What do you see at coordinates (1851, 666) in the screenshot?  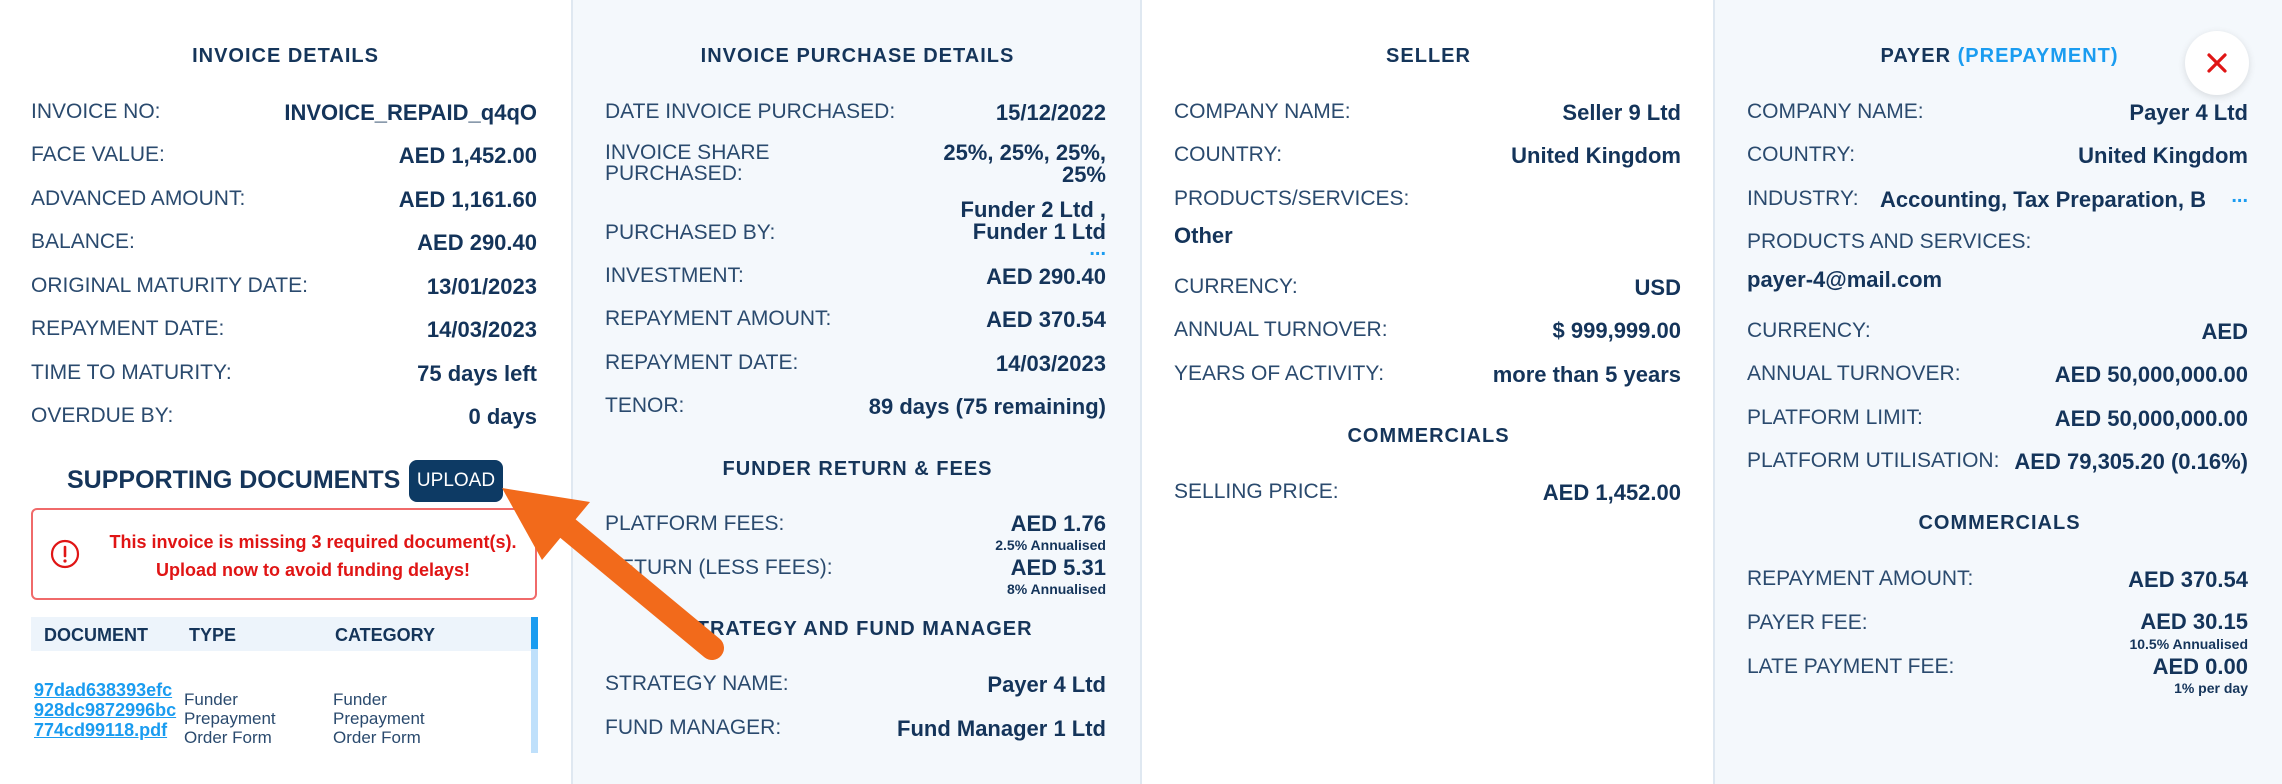 I see `late-payment-fee-label: LATE PAYMENT FEE:` at bounding box center [1851, 666].